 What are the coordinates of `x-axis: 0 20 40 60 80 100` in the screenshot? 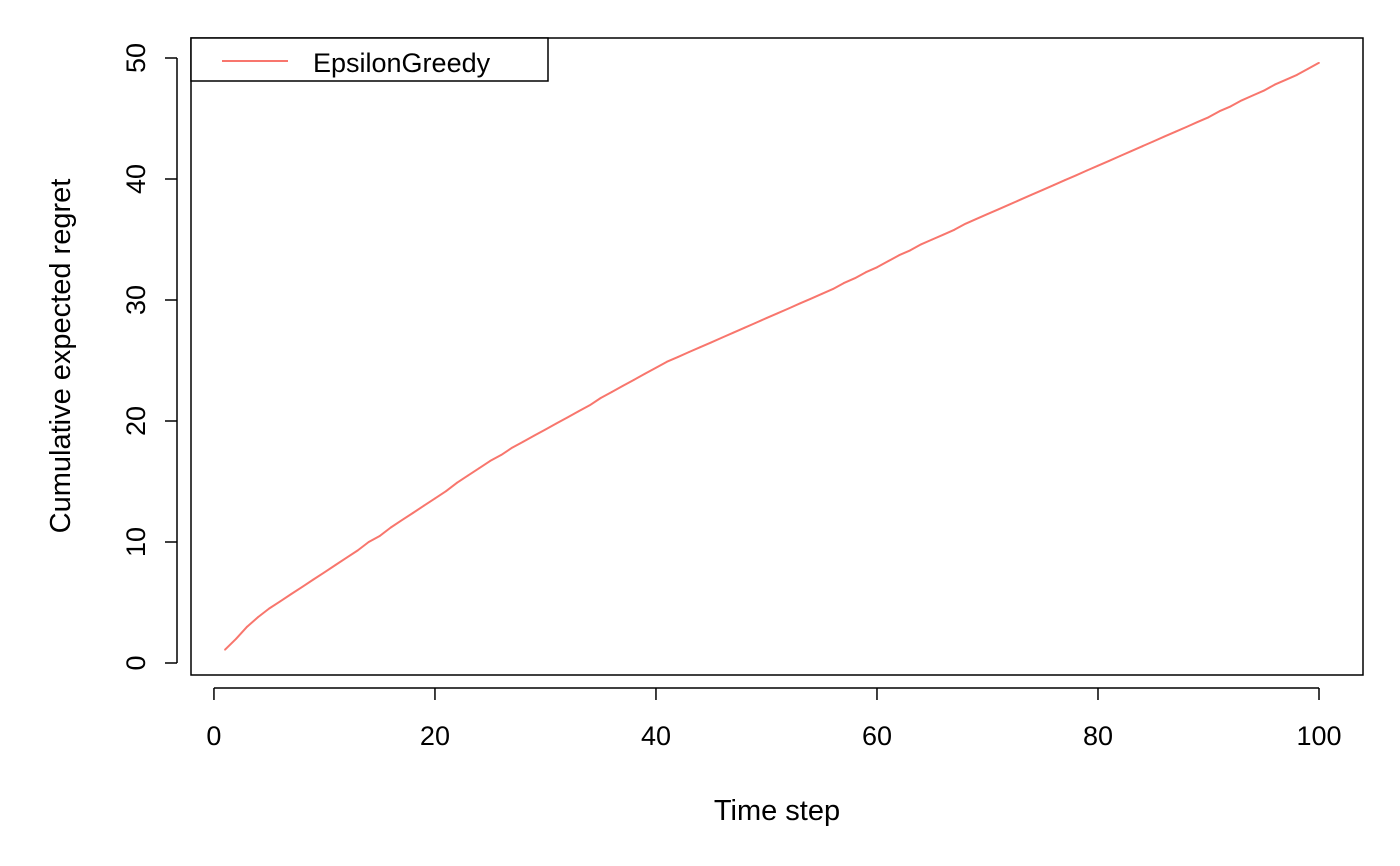 It's located at (774, 719).